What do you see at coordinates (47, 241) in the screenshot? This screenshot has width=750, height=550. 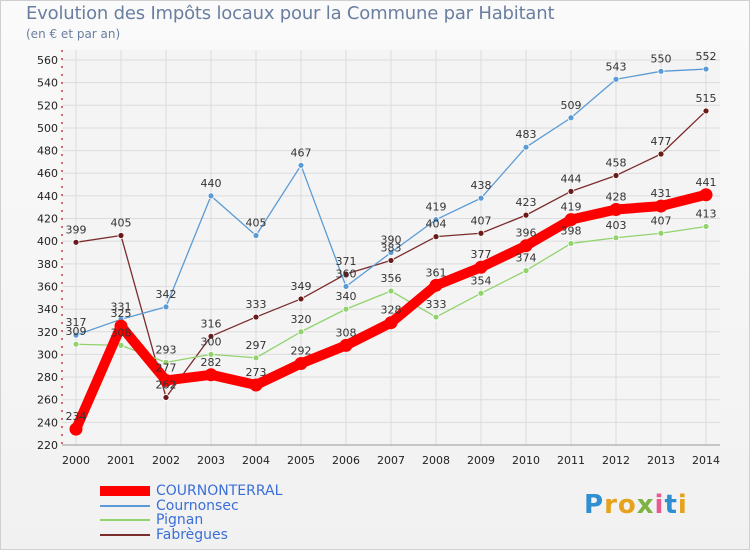 I see `y-tick-label: 400` at bounding box center [47, 241].